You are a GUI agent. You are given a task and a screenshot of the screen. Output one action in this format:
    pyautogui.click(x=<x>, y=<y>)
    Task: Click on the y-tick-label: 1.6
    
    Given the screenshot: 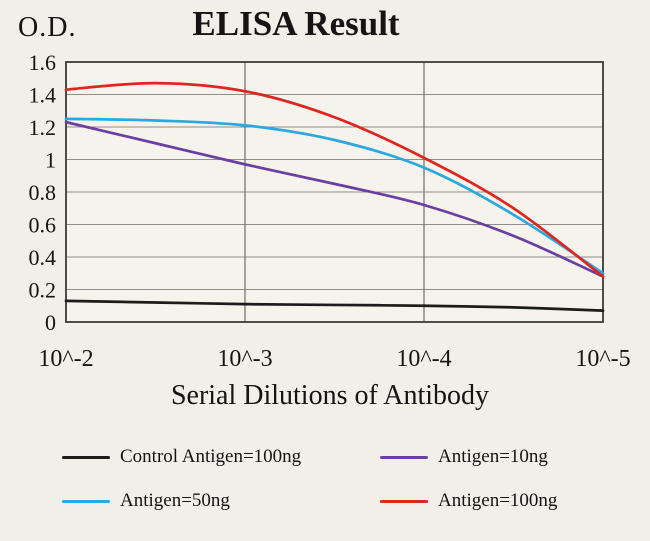 What is the action you would take?
    pyautogui.click(x=43, y=62)
    